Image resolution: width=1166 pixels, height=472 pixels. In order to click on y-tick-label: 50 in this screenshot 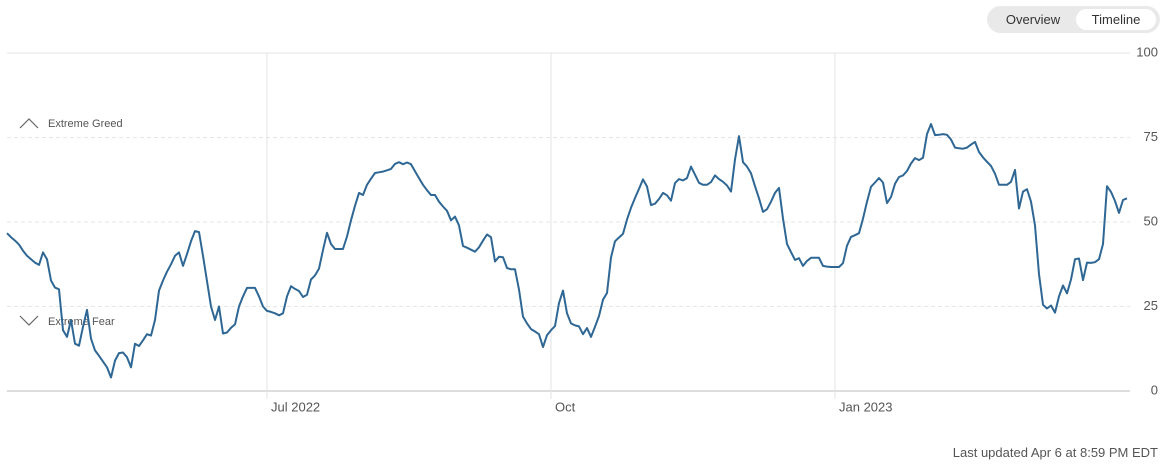, I will do `click(1151, 220)`.